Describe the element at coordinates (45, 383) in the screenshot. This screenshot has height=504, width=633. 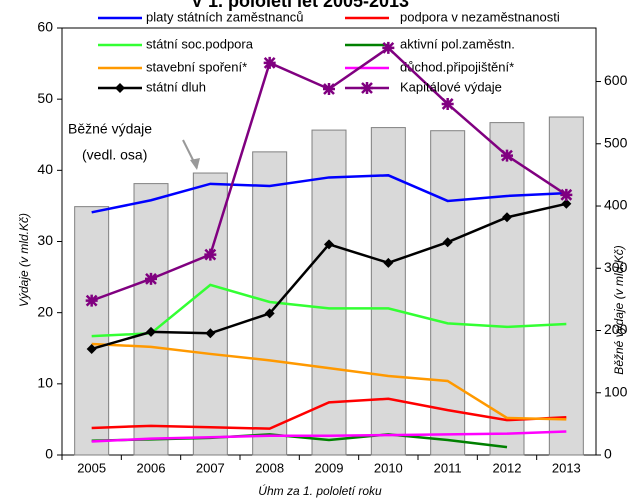
I see `y-tick-label: 10` at that location.